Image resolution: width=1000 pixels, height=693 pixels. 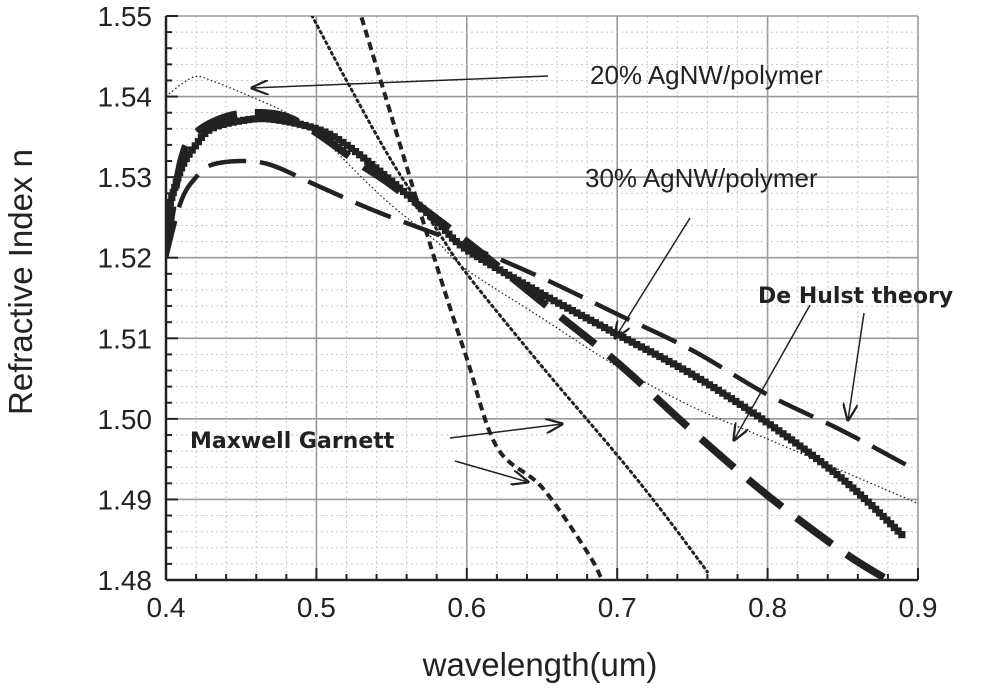 What do you see at coordinates (855, 296) in the screenshot?
I see `annotation-de-hulst: De Hulst theory` at bounding box center [855, 296].